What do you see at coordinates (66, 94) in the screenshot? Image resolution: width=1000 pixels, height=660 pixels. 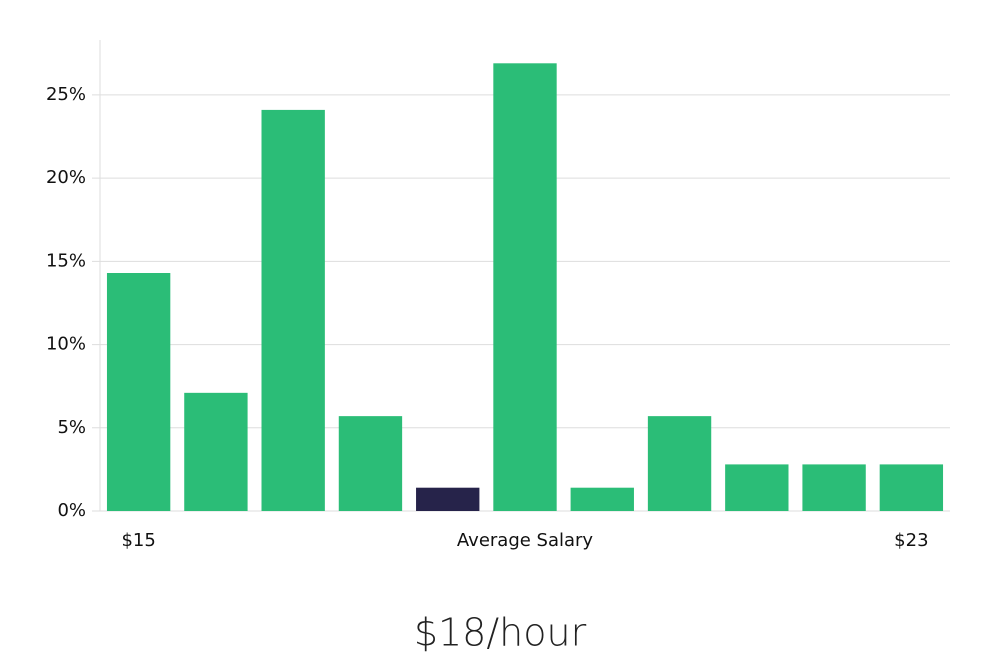 I see `y-tick-label: 25%` at bounding box center [66, 94].